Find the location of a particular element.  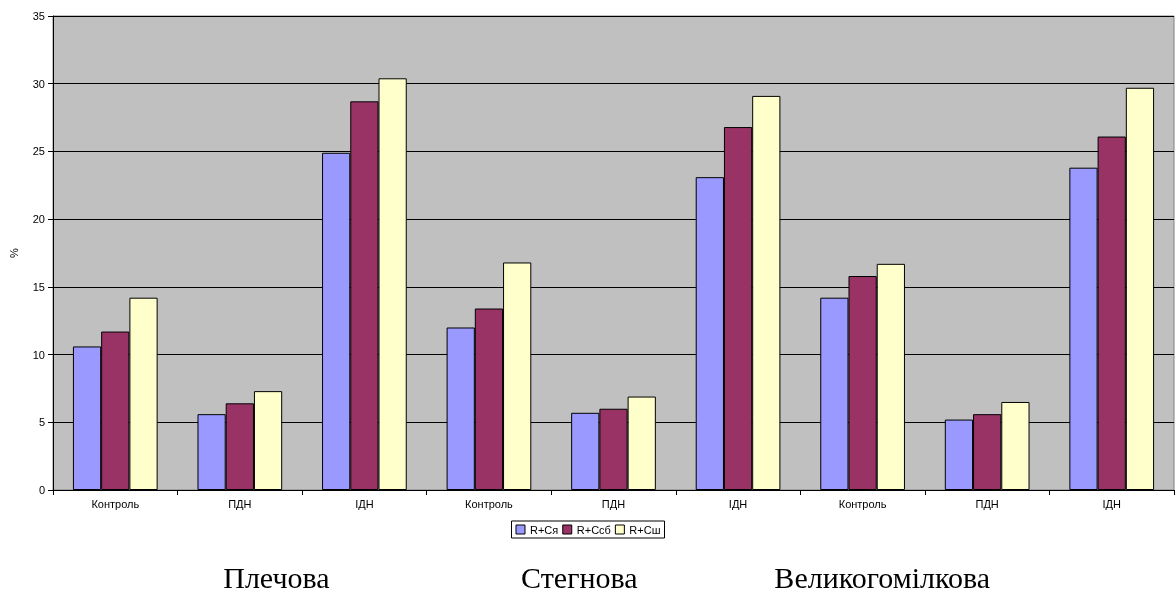

legend-label: R+Ся is located at coordinates (544, 529).